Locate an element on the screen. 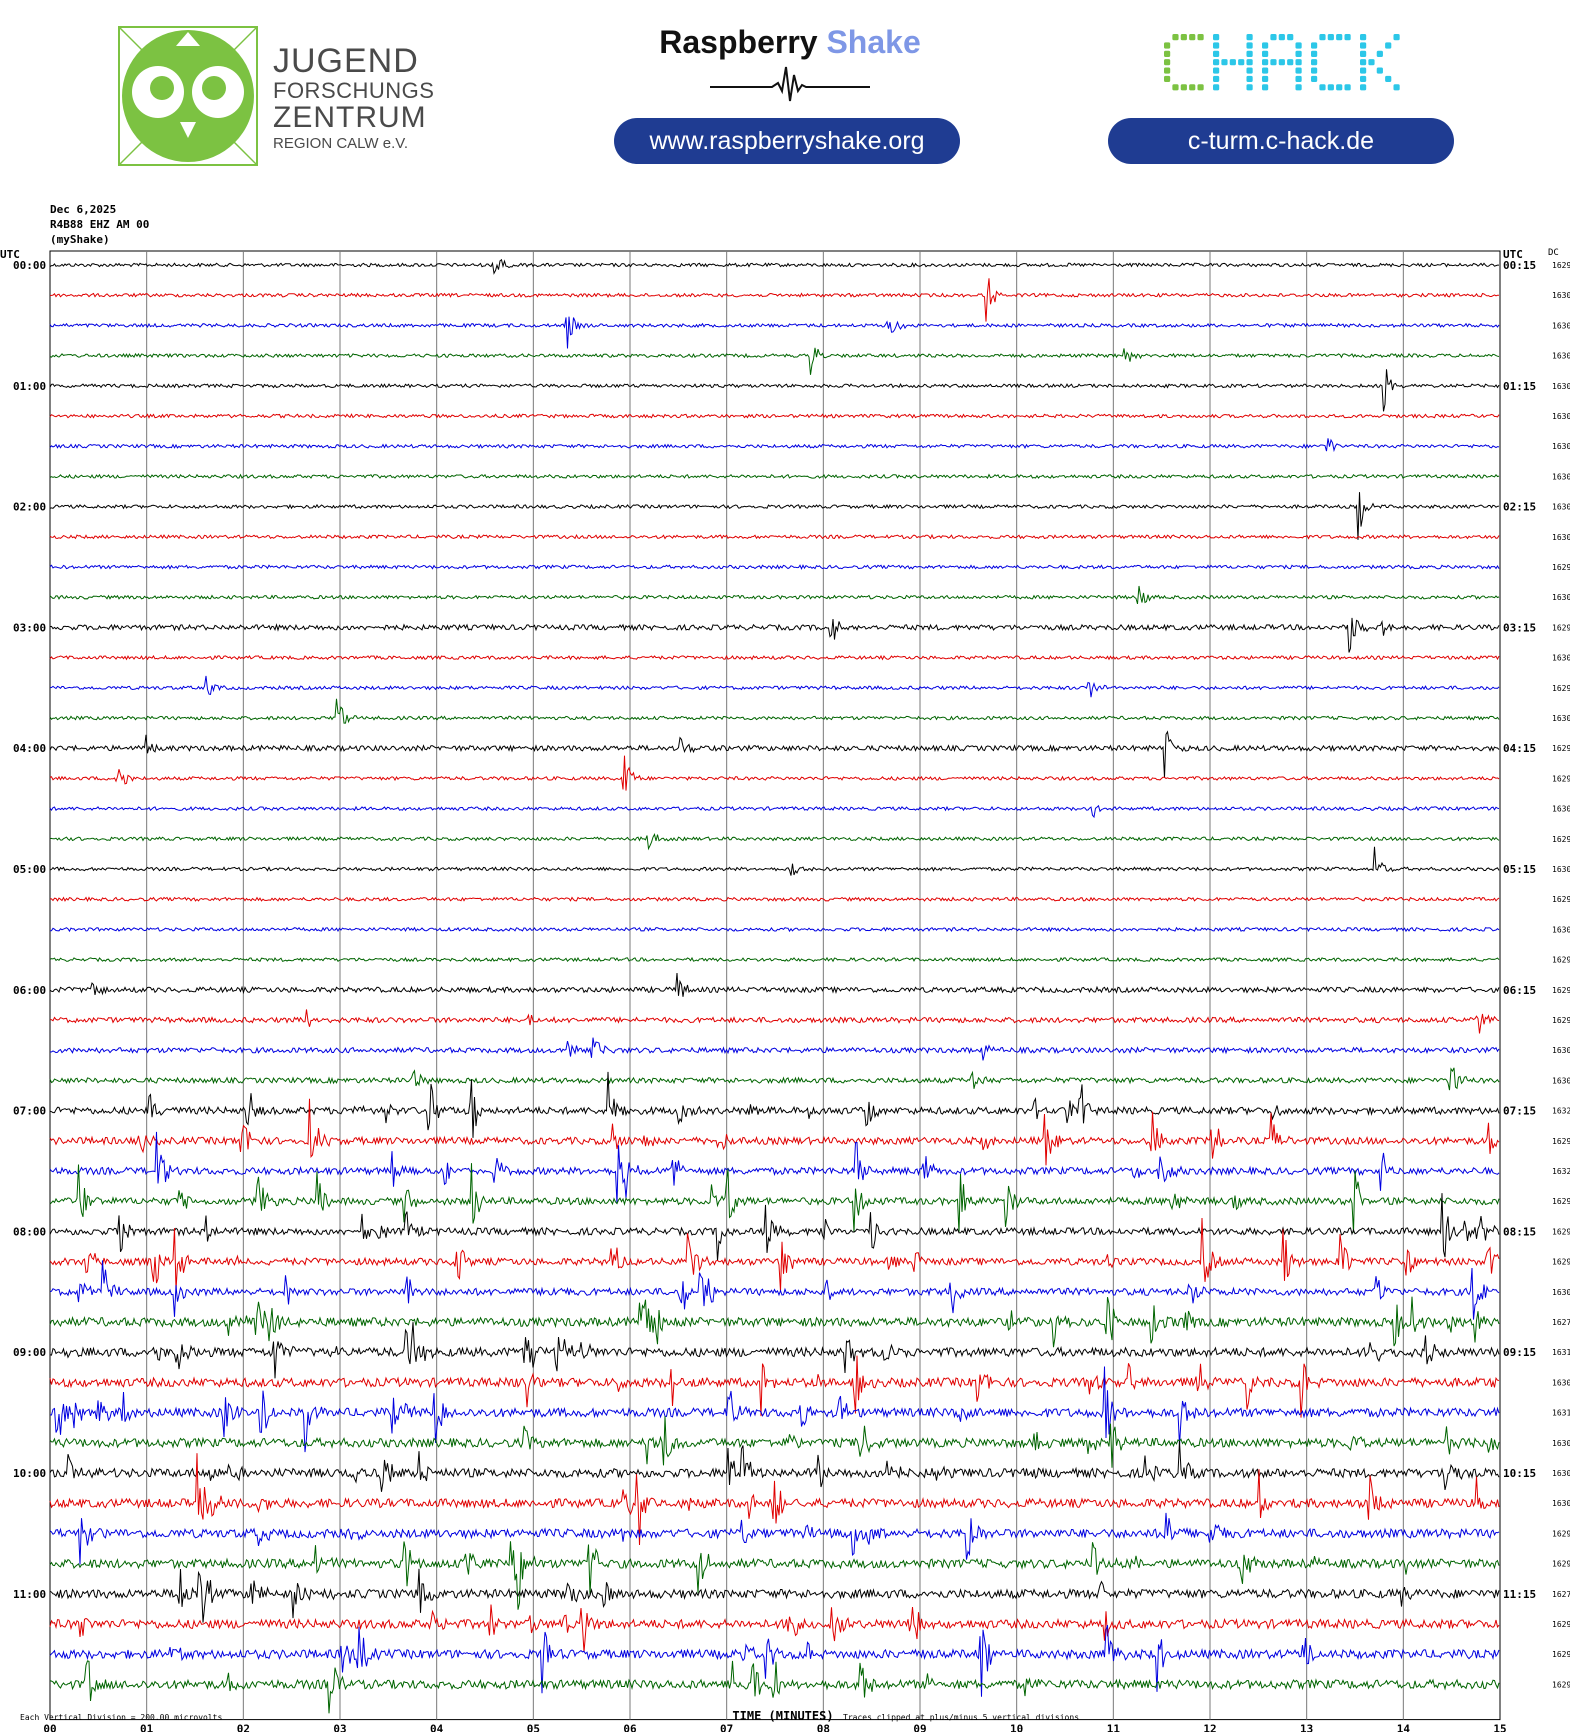  dc-offset-label: 16296 is located at coordinates (1561, 1533).